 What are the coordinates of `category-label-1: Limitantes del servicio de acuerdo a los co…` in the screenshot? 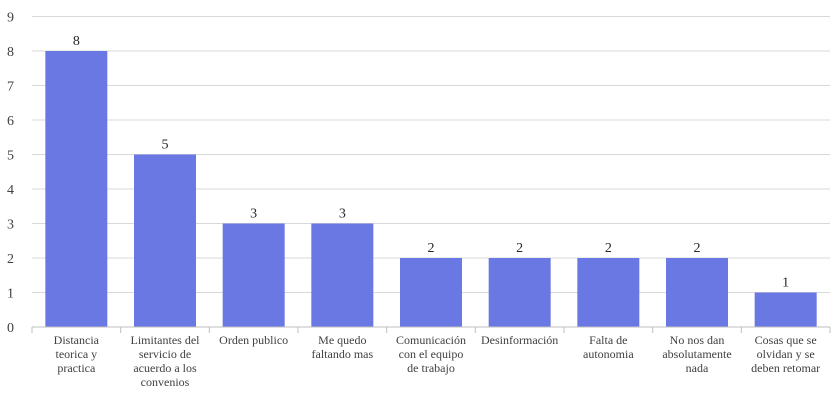 It's located at (166, 361).